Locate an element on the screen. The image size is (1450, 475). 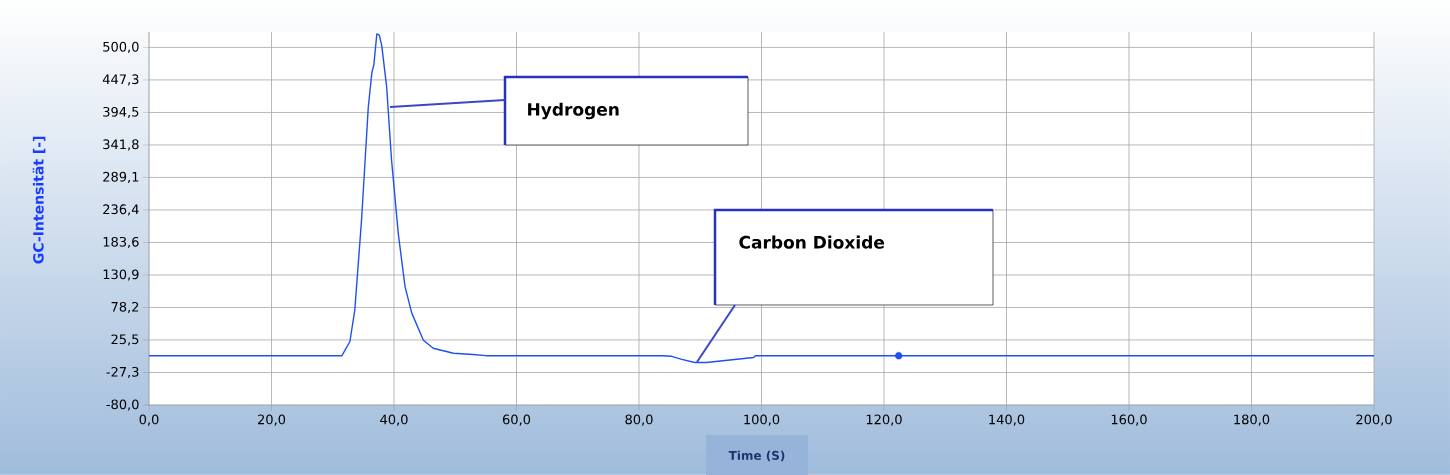
y-tick-label: 130,9 is located at coordinates (121, 275).